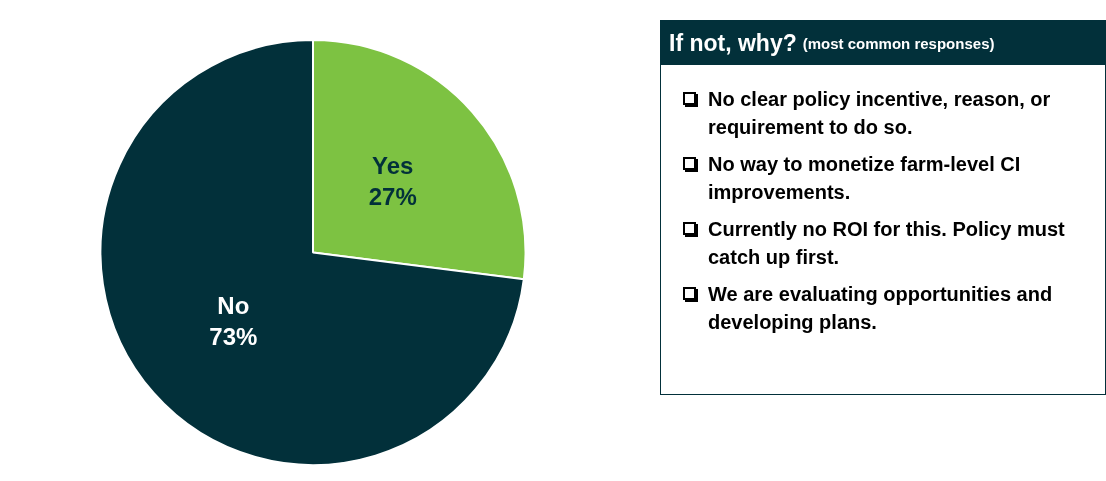 This screenshot has height=481, width=1106. What do you see at coordinates (733, 43) in the screenshot?
I see `text: If not, why?` at bounding box center [733, 43].